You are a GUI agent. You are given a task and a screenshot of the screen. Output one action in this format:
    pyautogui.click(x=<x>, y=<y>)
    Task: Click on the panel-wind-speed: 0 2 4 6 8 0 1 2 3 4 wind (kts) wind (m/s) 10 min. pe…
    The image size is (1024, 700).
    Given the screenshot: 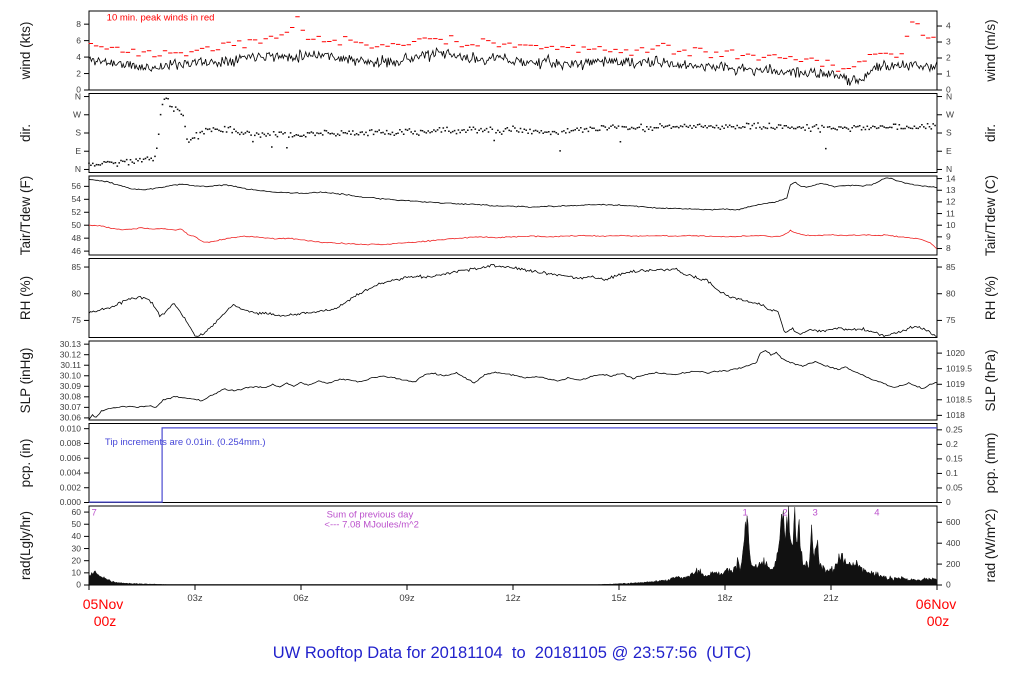 What is the action you would take?
    pyautogui.click(x=508, y=52)
    